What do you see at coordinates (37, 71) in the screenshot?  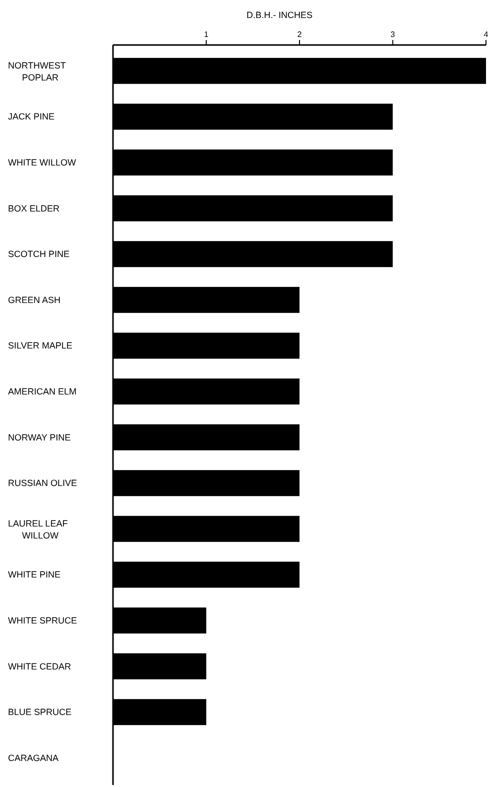 I see `y-tick-label: NORTHWEST POPLAR` at bounding box center [37, 71].